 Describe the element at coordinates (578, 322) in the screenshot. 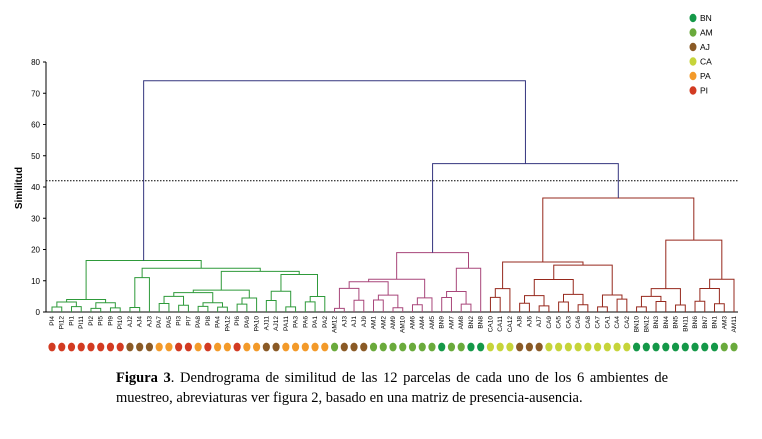

I see `leaf-label: CA6` at that location.